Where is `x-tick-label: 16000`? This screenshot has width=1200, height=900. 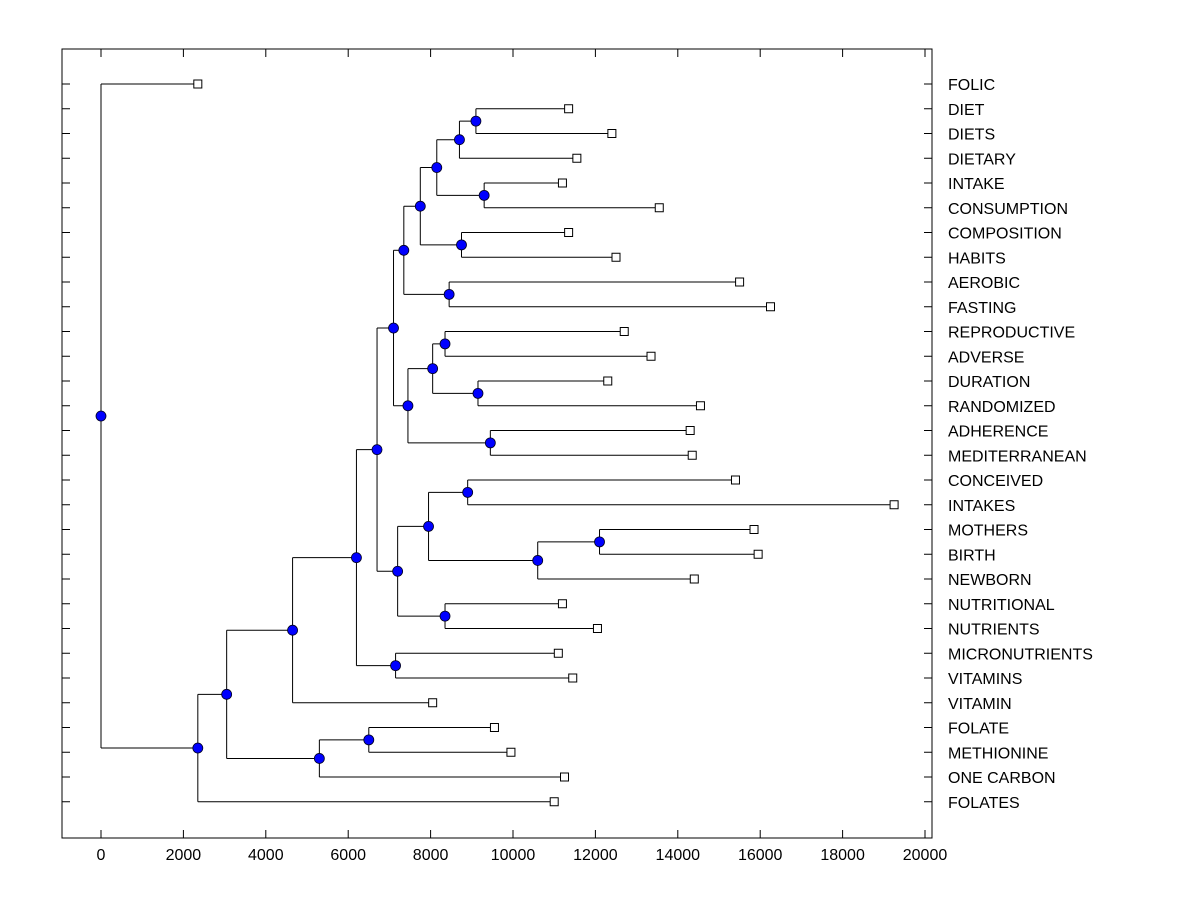
x-tick-label: 16000 is located at coordinates (760, 855).